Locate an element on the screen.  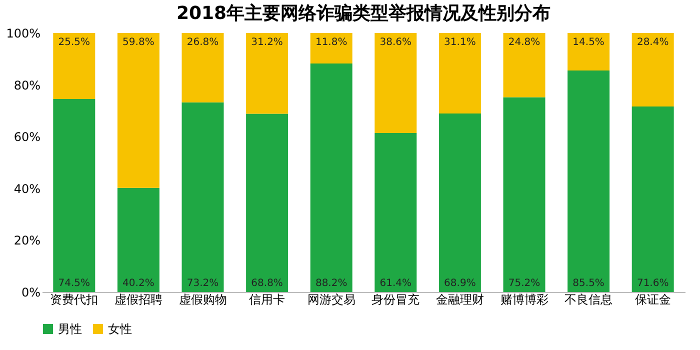
x-tick-label: 虚假招聘 is located at coordinates (138, 299).